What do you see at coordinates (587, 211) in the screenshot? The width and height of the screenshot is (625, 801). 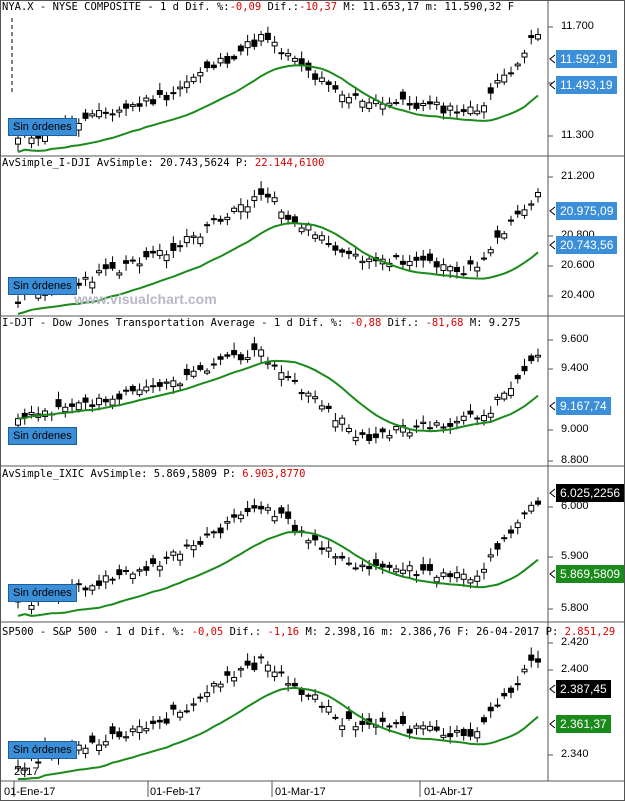 I see `price-tag: 20.975,09` at bounding box center [587, 211].